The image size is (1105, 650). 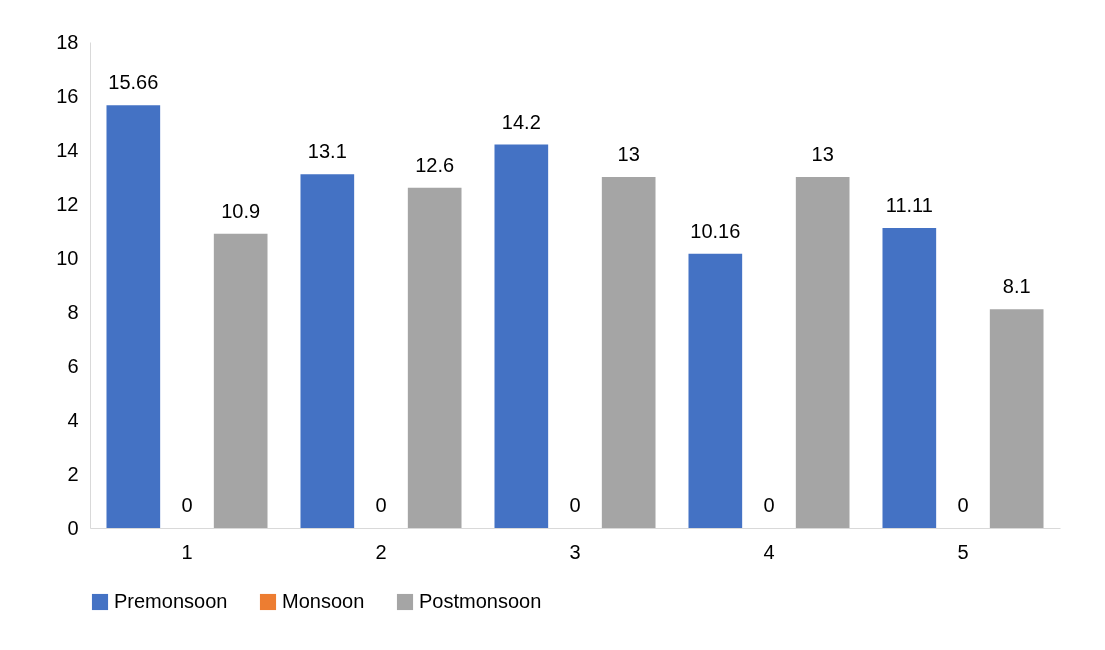 I want to click on legend-label: Monsoon, so click(x=323, y=601).